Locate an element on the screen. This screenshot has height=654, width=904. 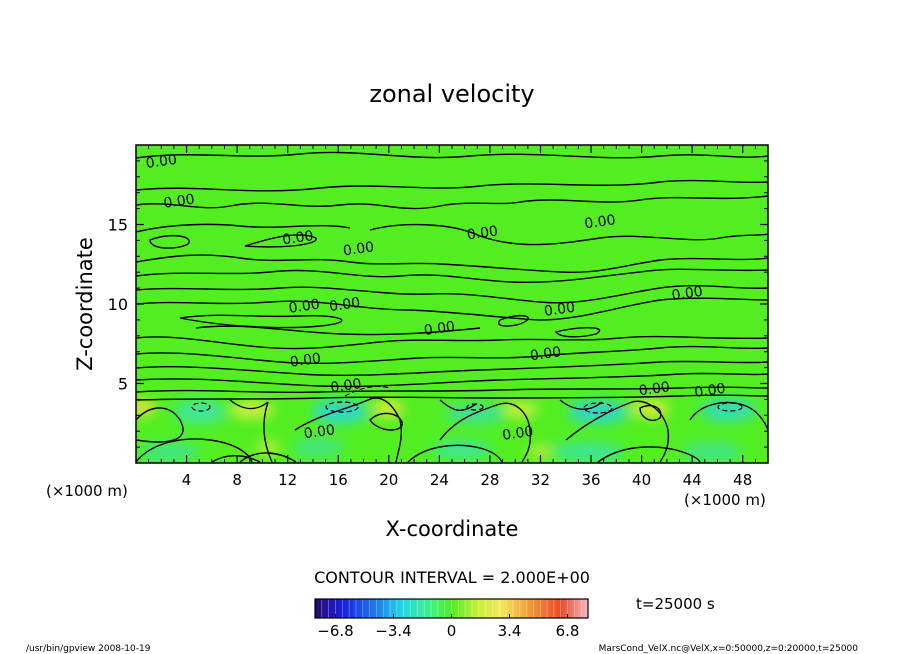
x-tick-label: 40 is located at coordinates (641, 480).